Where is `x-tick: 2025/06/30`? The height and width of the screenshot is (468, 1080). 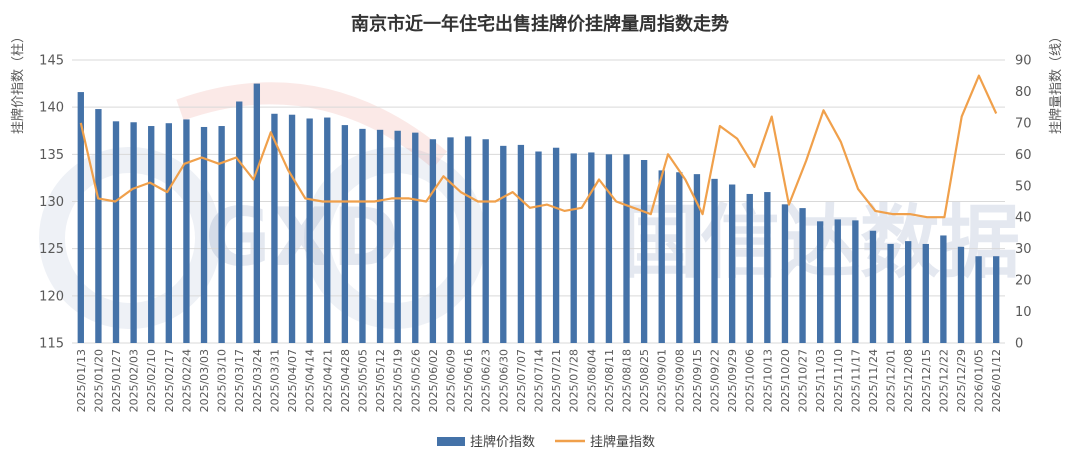 x-tick: 2025/06/30 is located at coordinates (503, 380).